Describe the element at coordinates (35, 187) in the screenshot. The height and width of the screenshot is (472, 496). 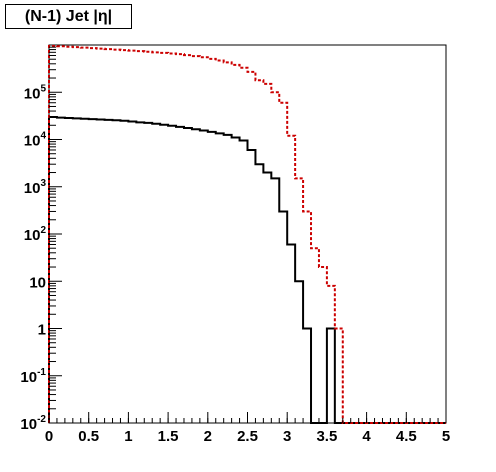
I see `y-tick-label: 10³` at that location.